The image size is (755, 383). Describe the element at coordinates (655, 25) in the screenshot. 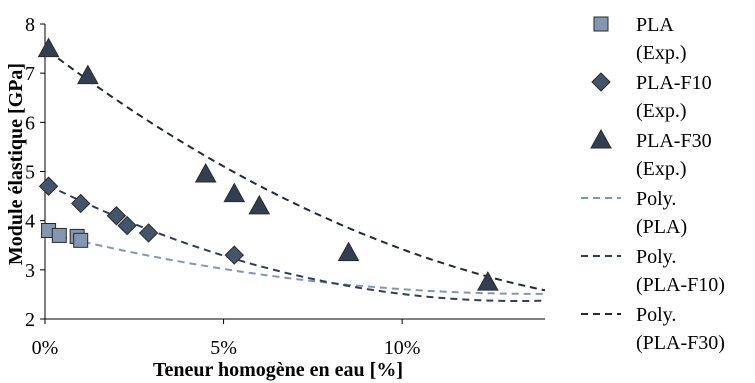

I see `legend-label: PLA` at that location.